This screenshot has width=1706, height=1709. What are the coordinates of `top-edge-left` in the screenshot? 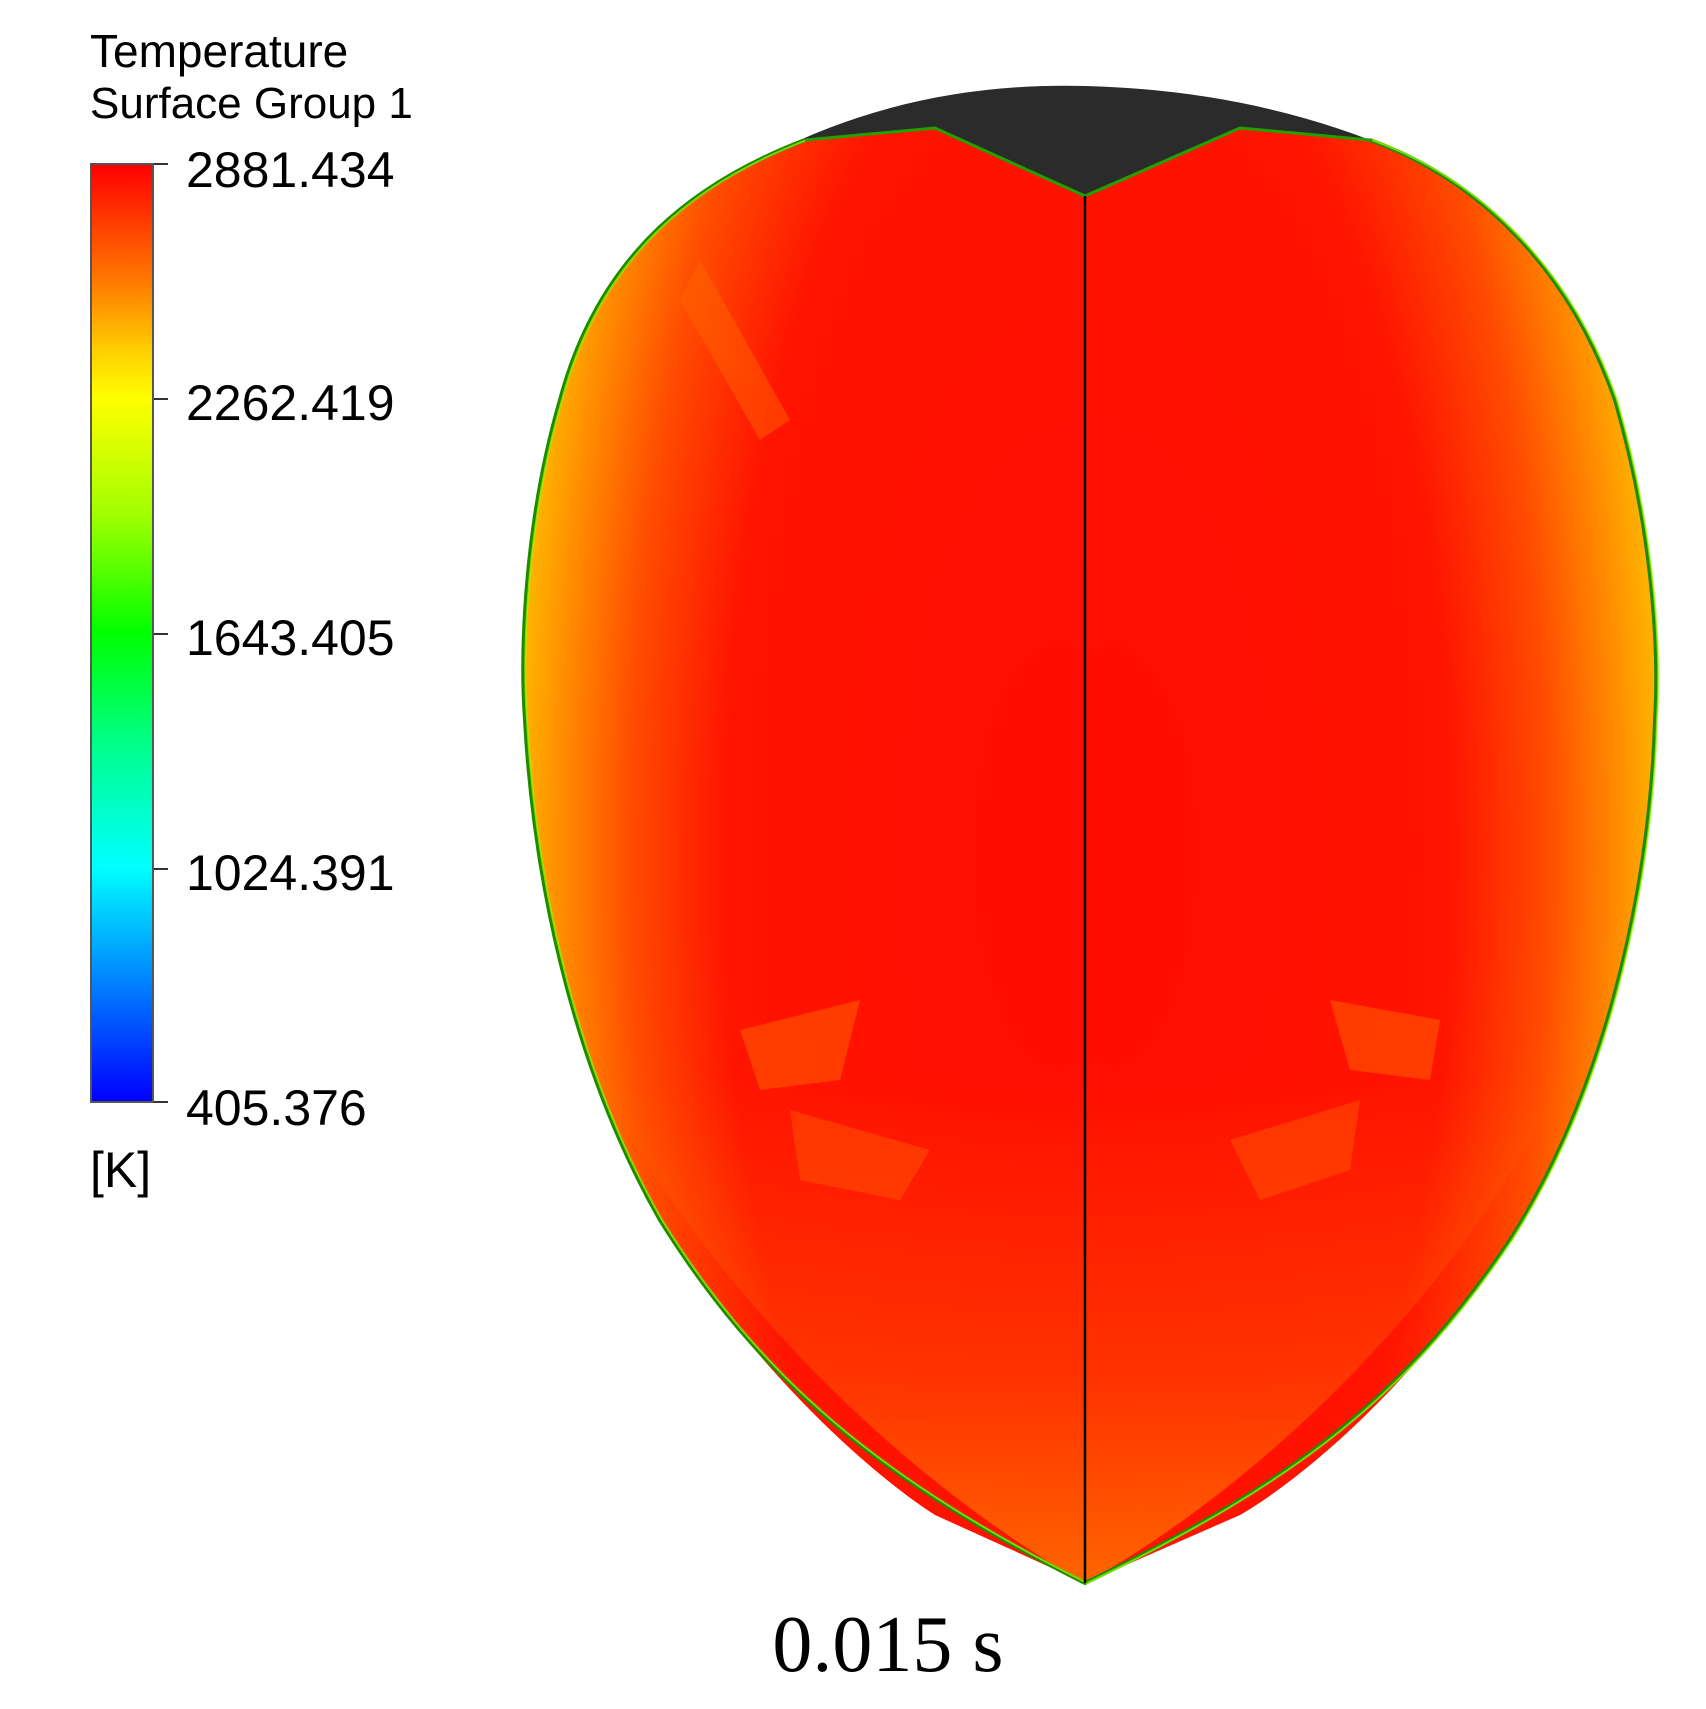 It's located at (945, 162).